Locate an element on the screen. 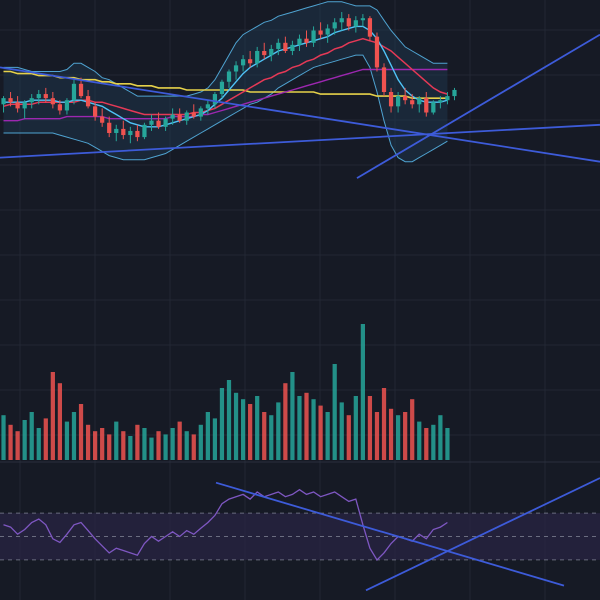  bollinger-upper-line is located at coordinates (225, 49).